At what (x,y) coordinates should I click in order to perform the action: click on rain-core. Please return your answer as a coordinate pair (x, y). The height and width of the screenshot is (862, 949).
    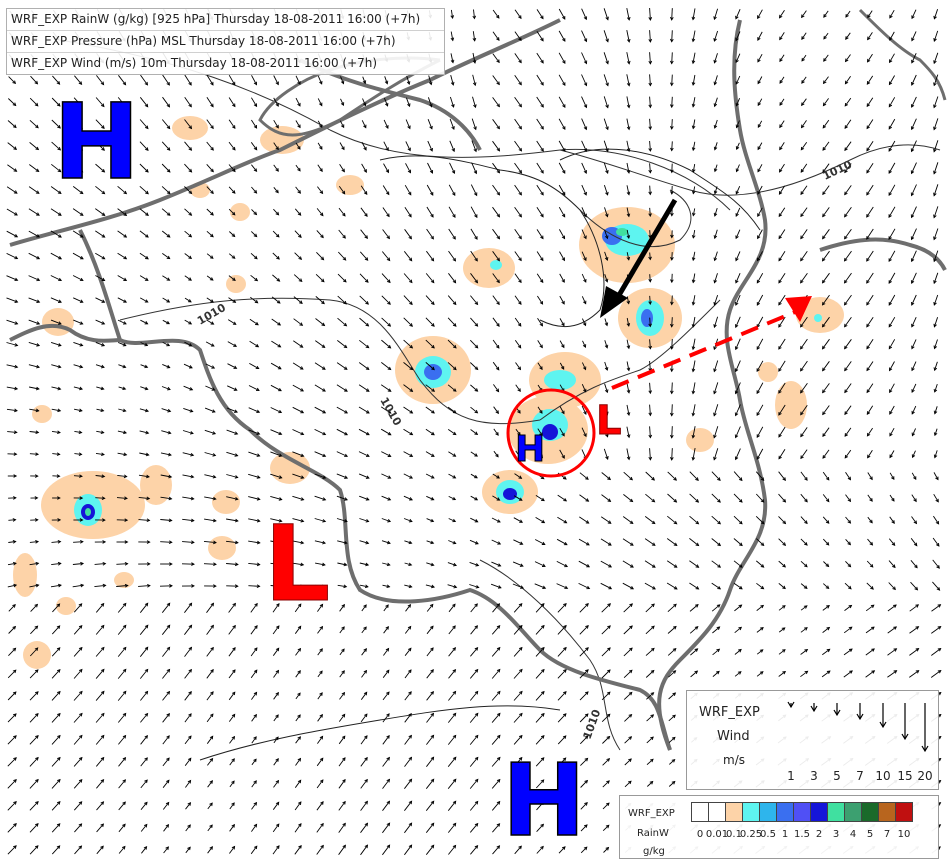
    Looking at the image, I should click on (88, 512).